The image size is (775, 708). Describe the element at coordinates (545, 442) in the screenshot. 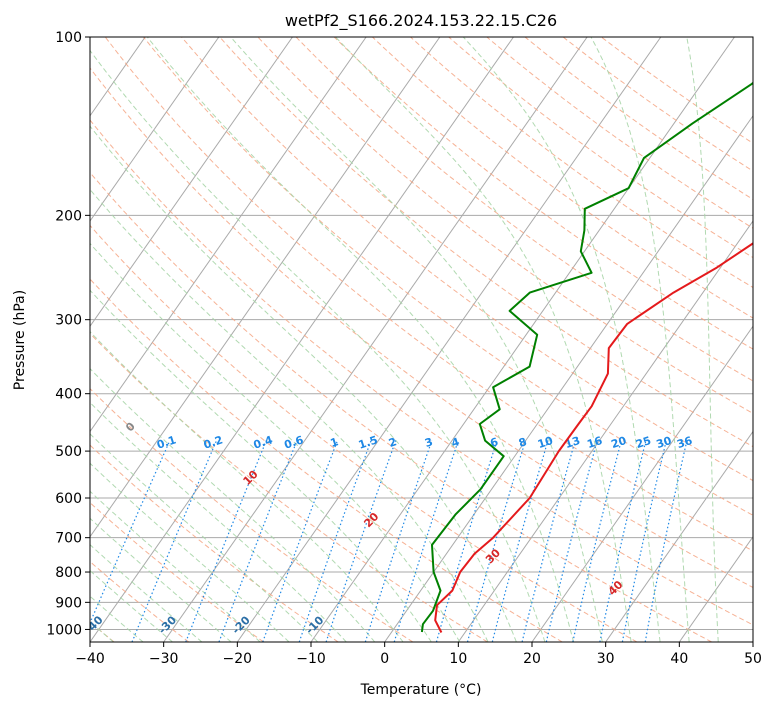

I see `mixing-ratio-label: 10` at that location.